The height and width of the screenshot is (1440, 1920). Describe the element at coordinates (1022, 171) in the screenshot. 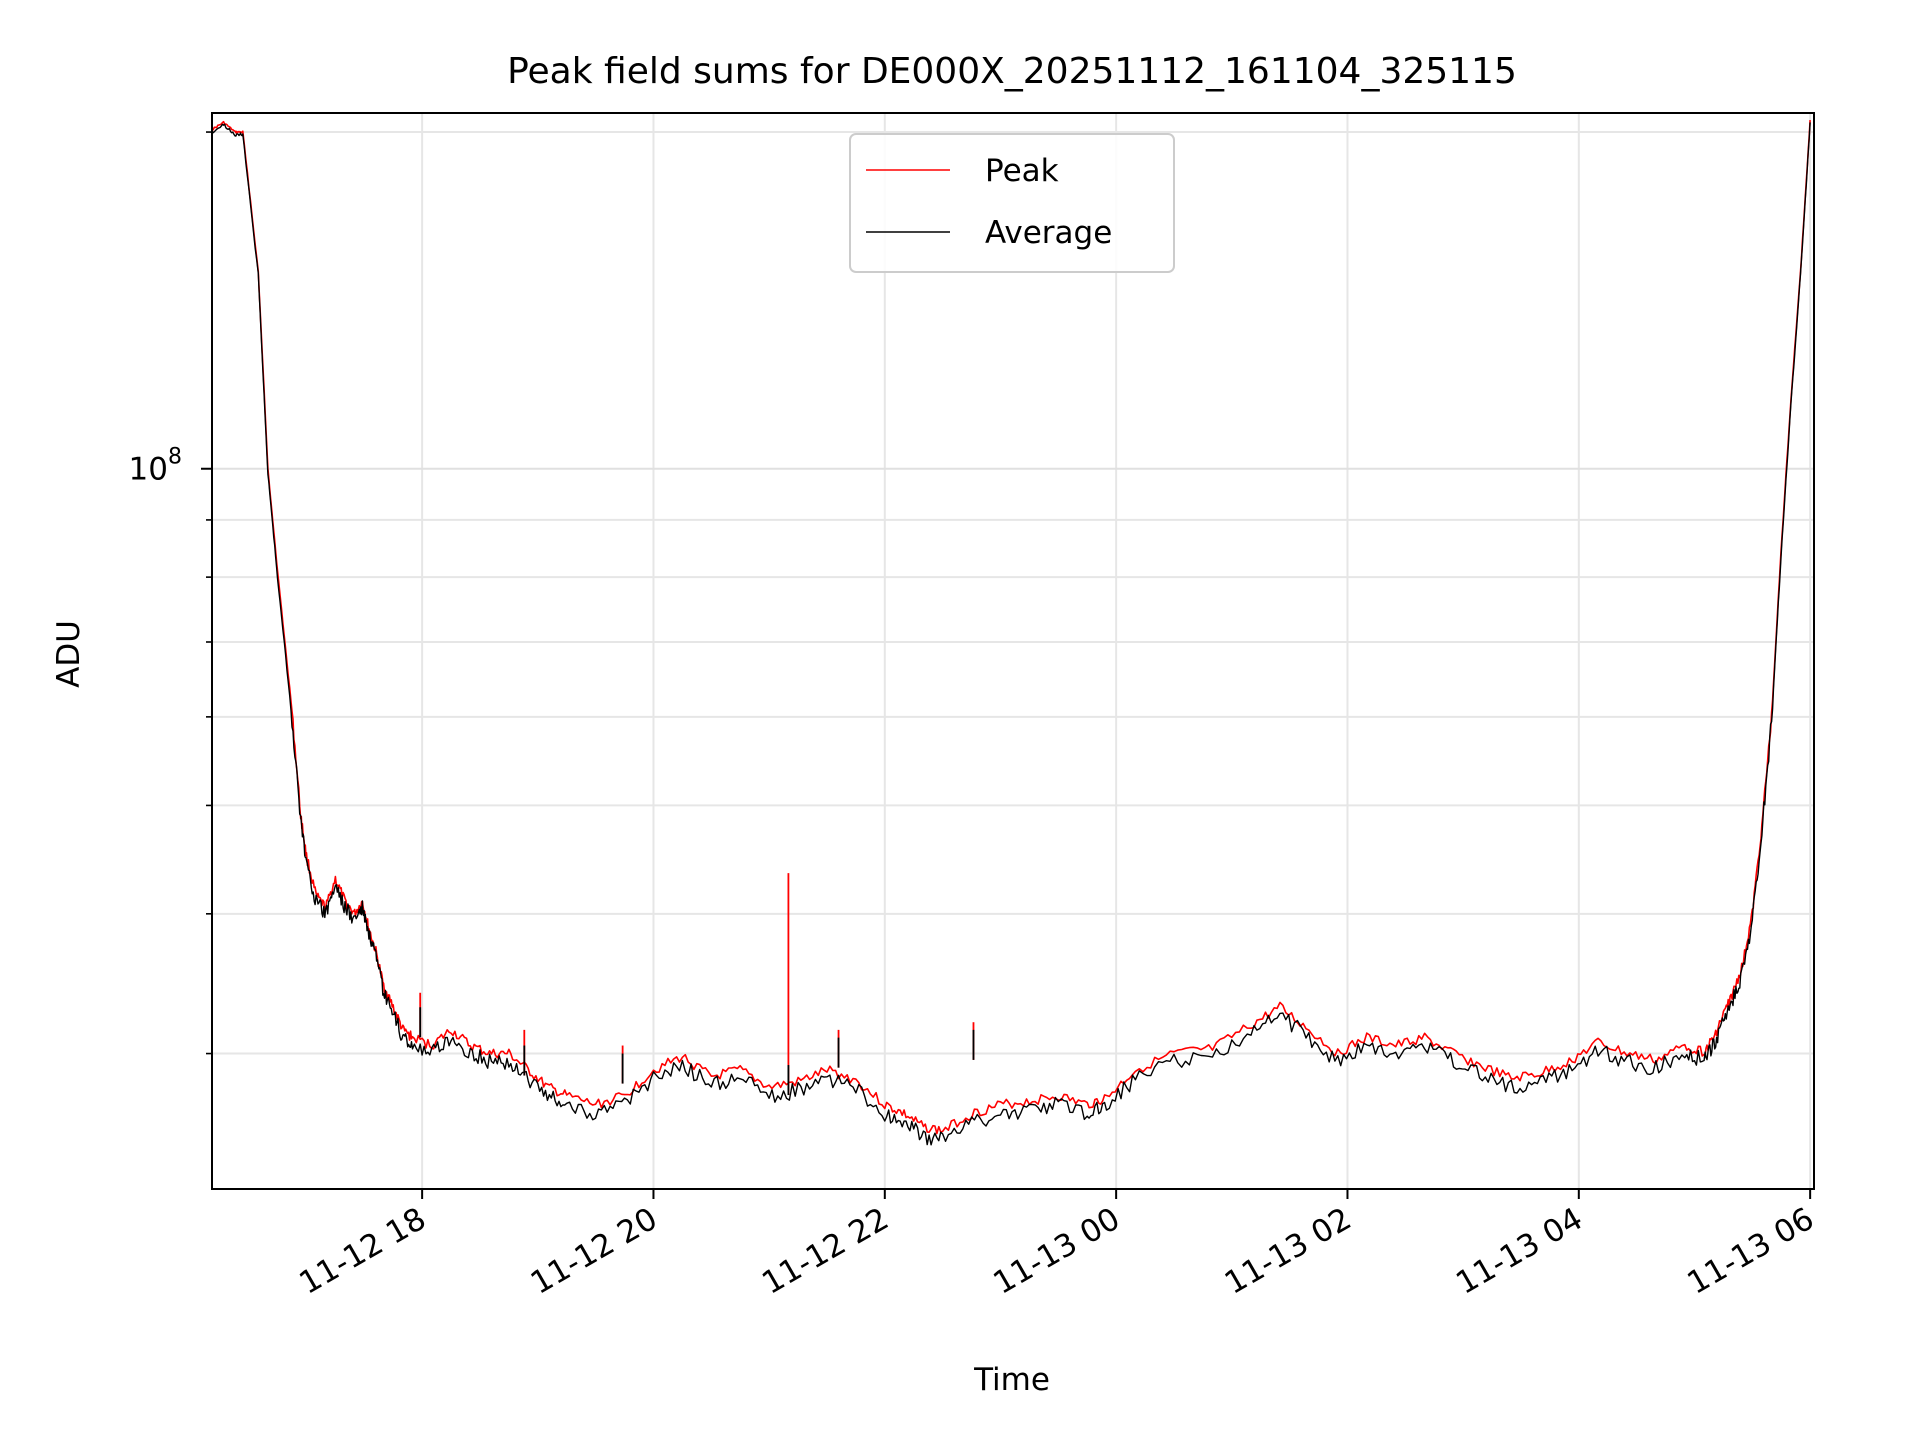

I see `legend-label-peak: Peak` at that location.